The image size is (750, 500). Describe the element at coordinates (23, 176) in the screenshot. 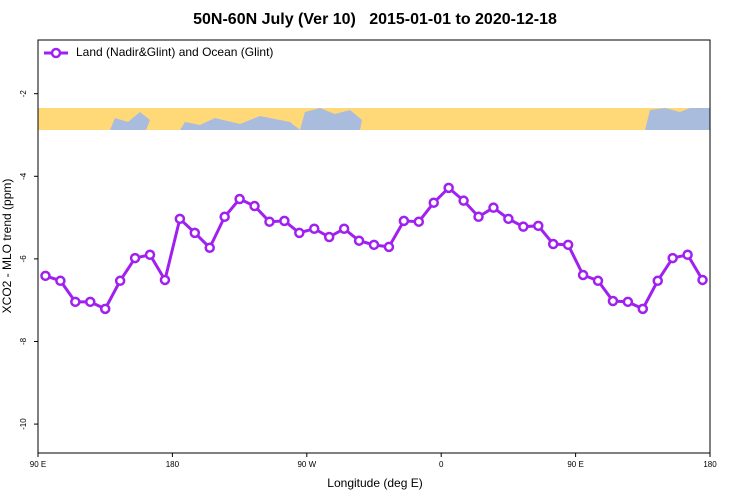

I see `y-tick-label: -4` at that location.